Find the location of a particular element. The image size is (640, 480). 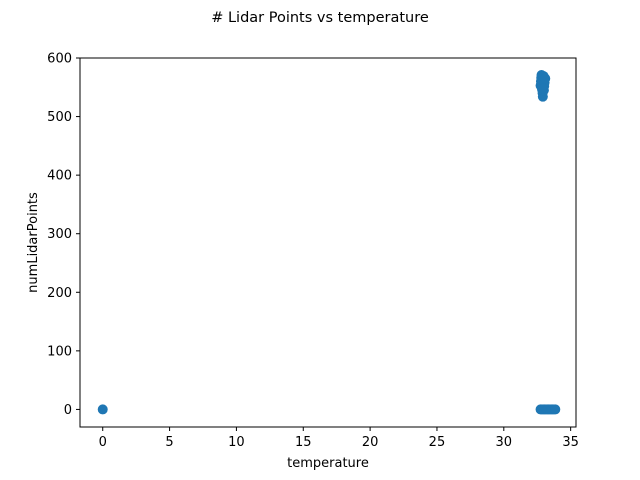

y-tick-label: 100 is located at coordinates (59, 351).